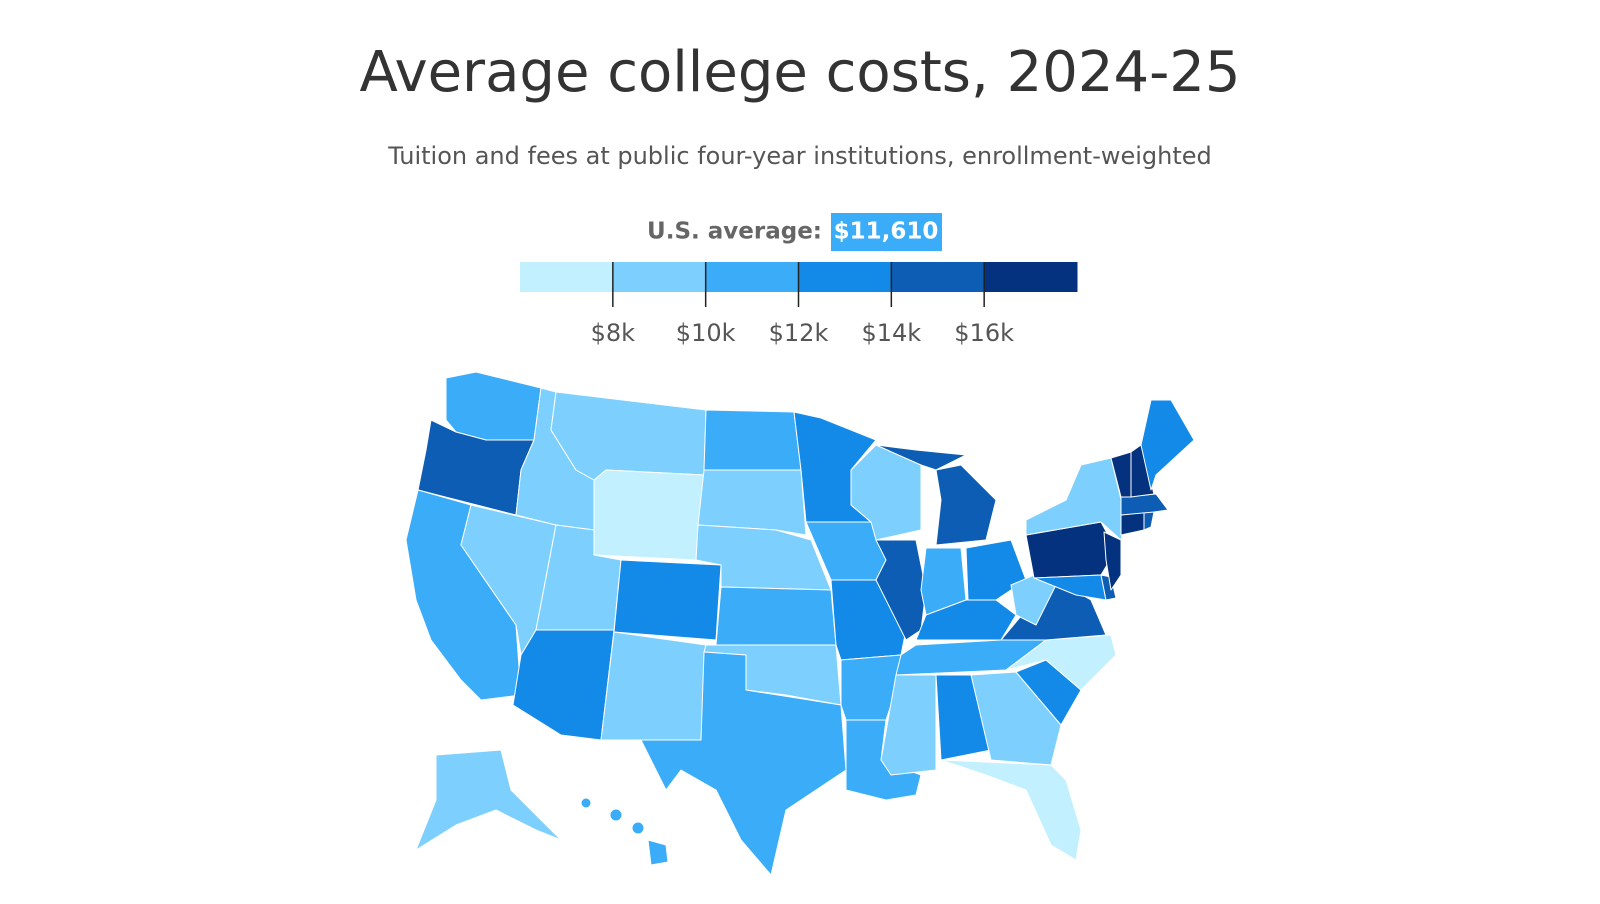 The height and width of the screenshot is (904, 1600). I want to click on legend: $8k $10k $12k $14k $16k, so click(799, 304).